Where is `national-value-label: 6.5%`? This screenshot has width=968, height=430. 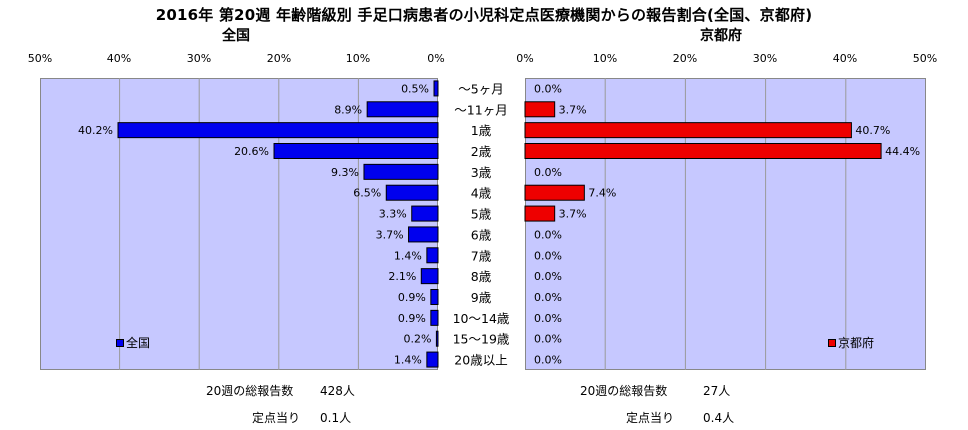 national-value-label: 6.5% is located at coordinates (367, 193).